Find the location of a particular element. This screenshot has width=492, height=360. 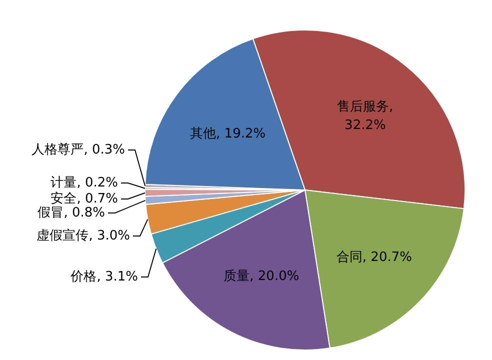

slice-label: 合同, 20.7% is located at coordinates (374, 258).